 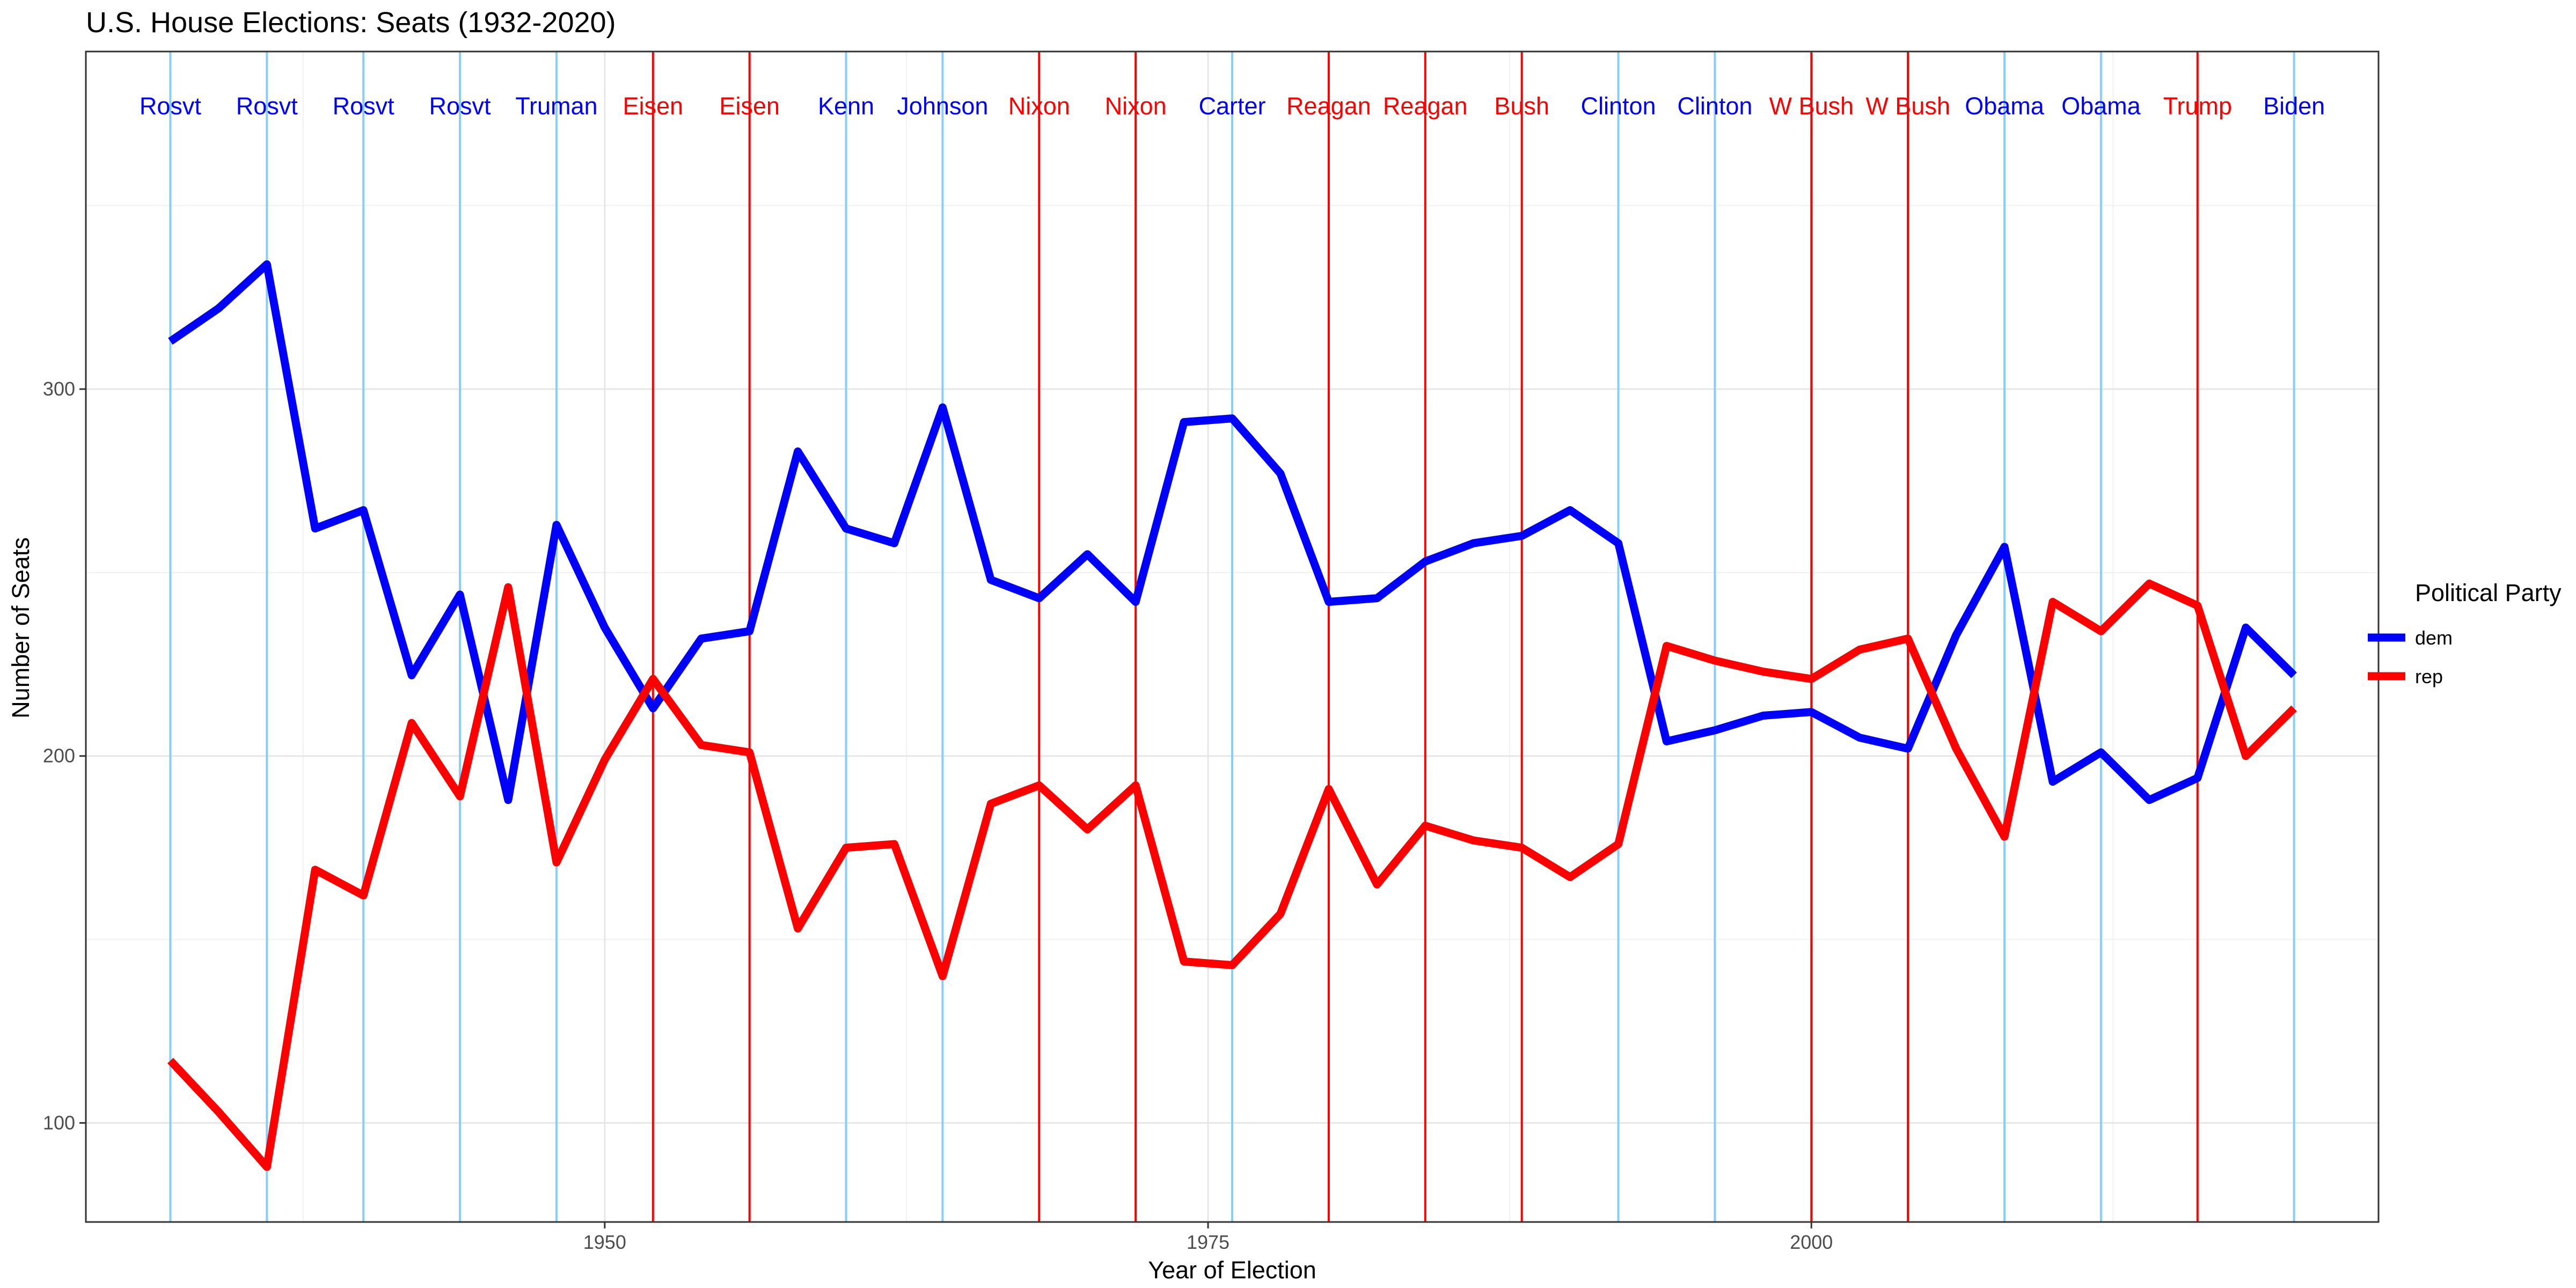 I want to click on president-label-1976: Carter, so click(x=1231, y=106).